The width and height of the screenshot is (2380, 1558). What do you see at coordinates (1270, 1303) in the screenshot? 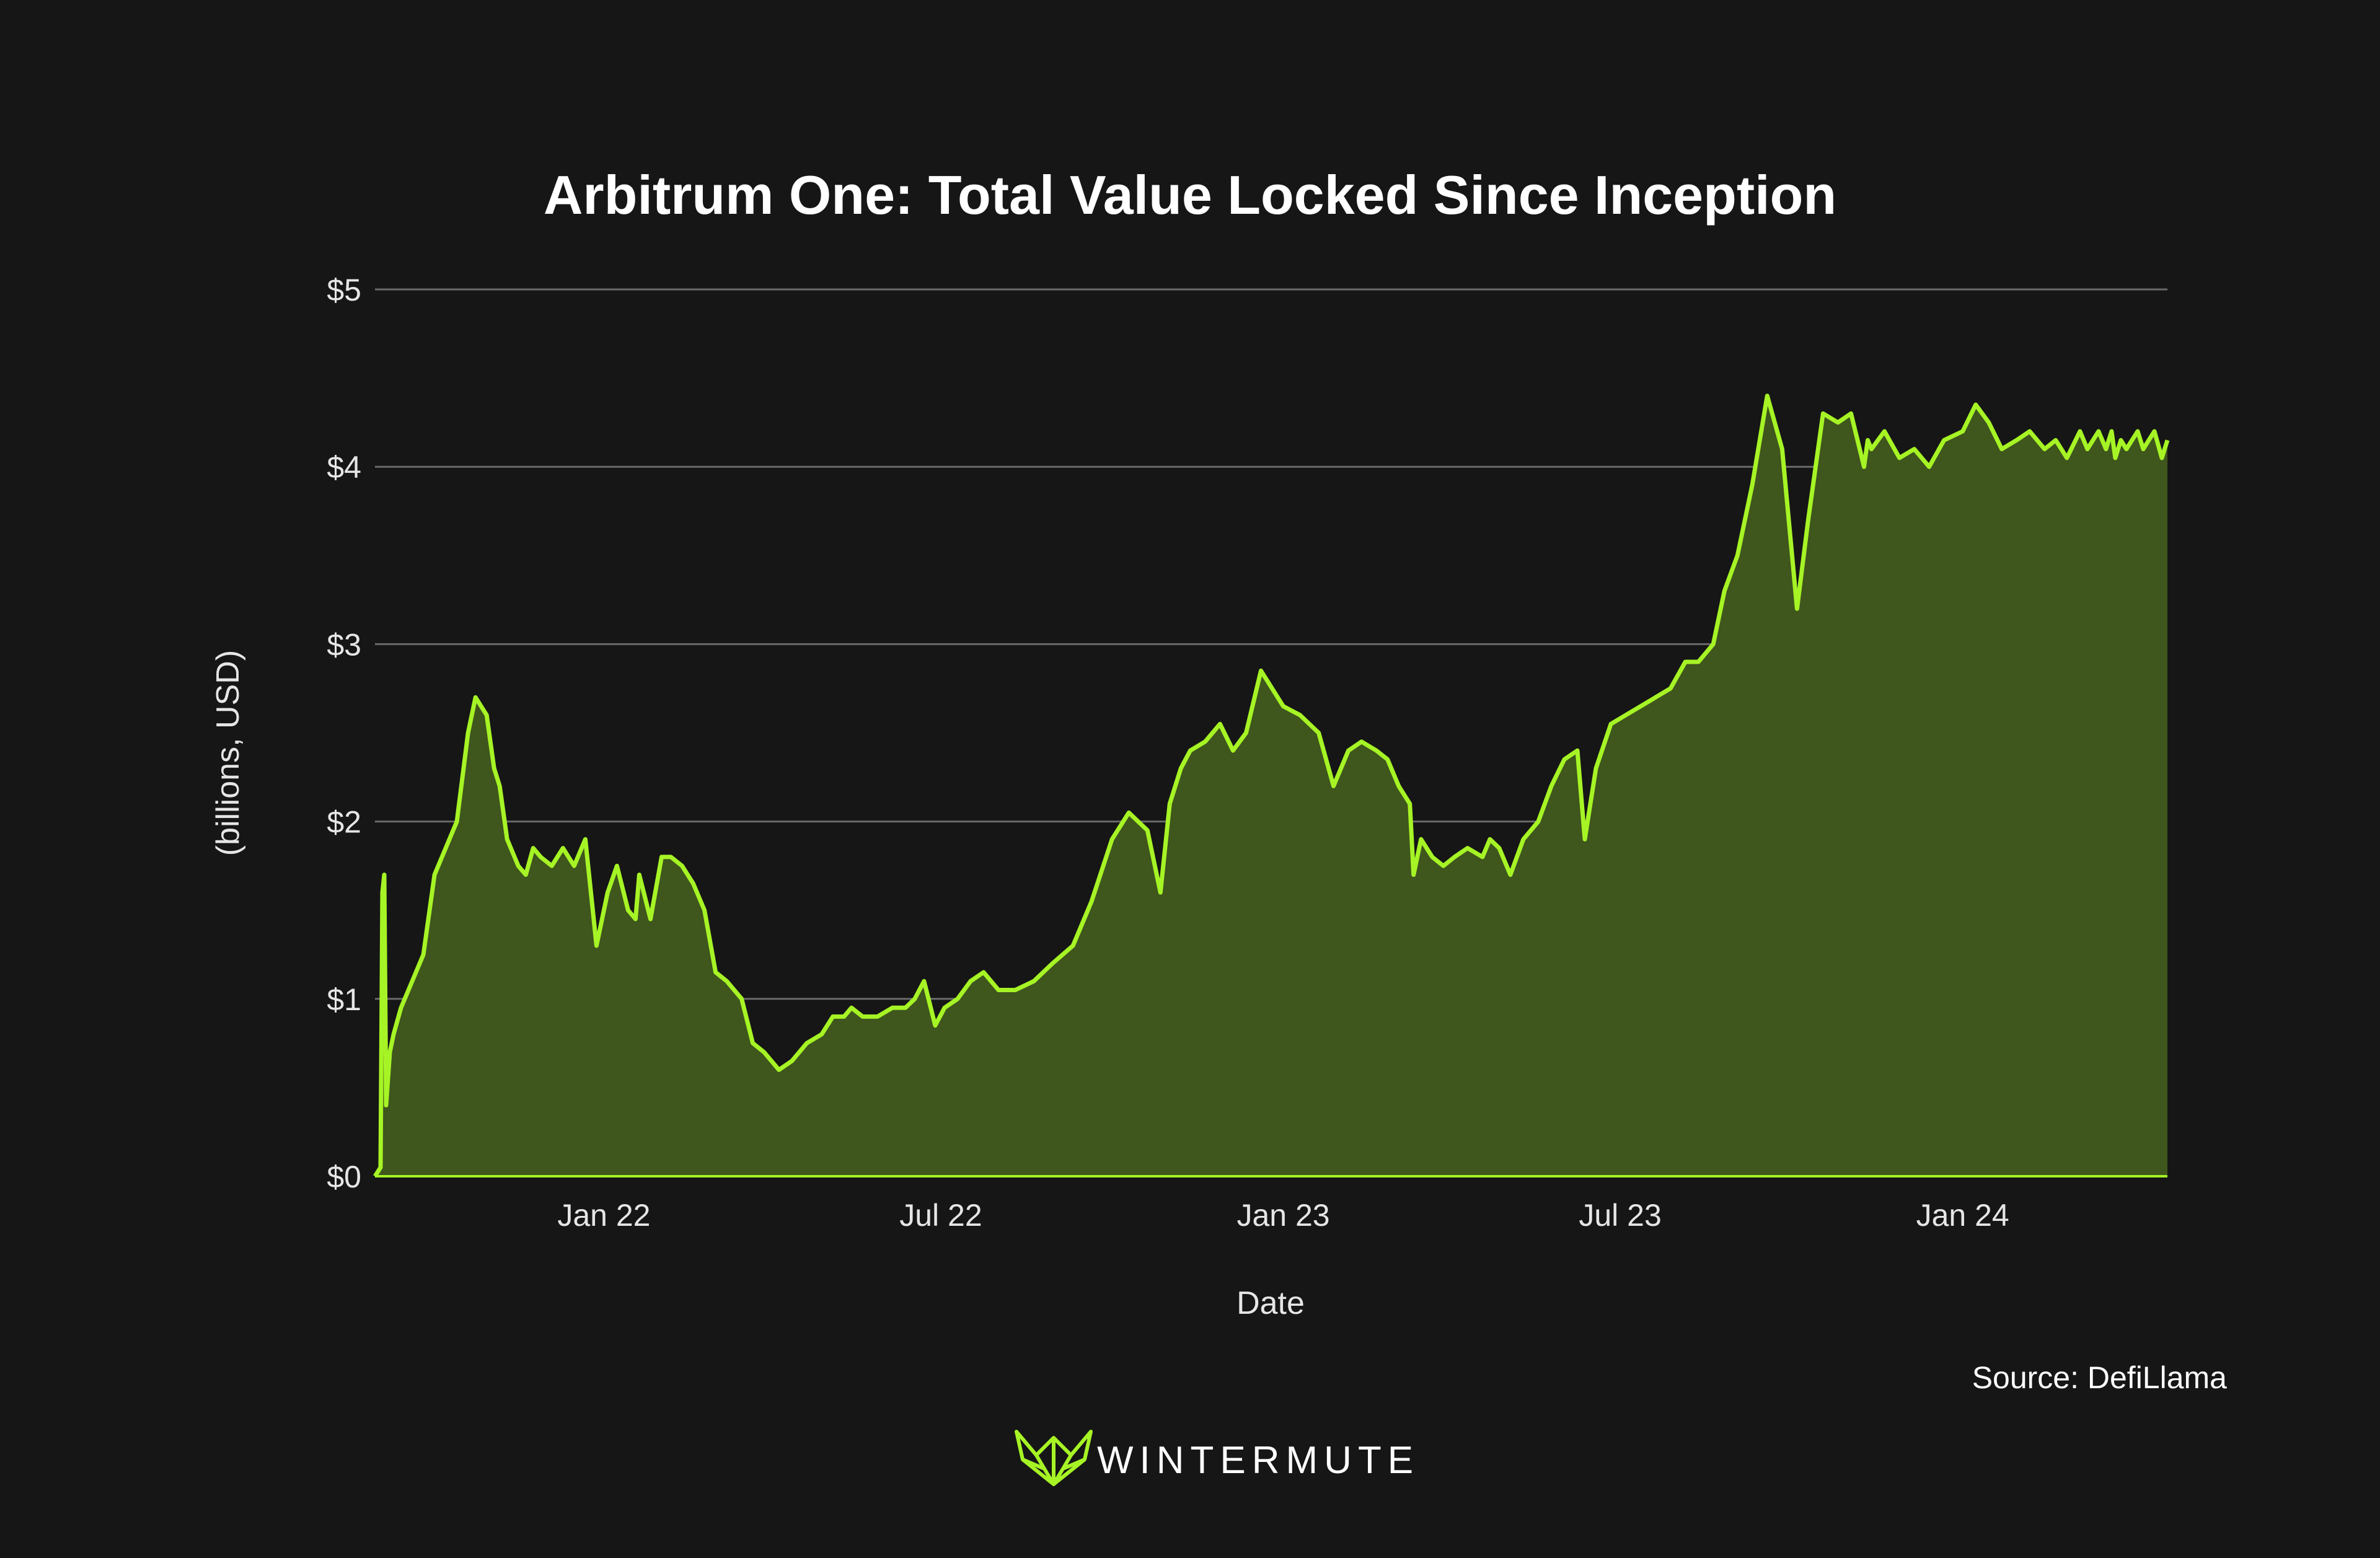
I see `x-axis-label: Date` at bounding box center [1270, 1303].